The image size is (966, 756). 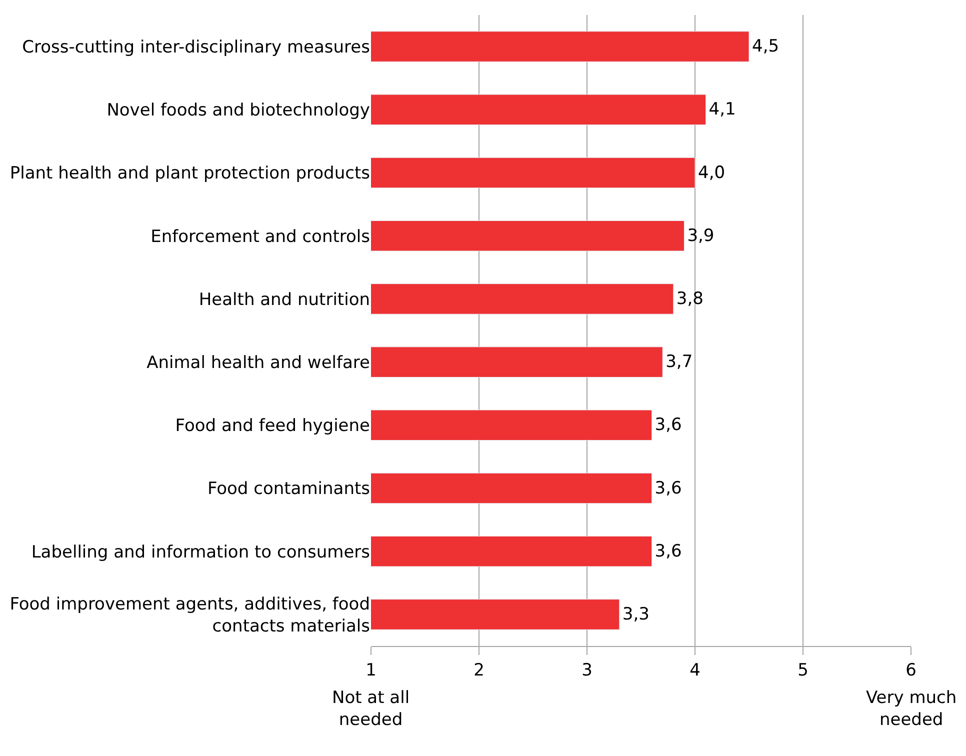 What do you see at coordinates (284, 300) in the screenshot?
I see `y-tick-label: Health and nutrition` at bounding box center [284, 300].